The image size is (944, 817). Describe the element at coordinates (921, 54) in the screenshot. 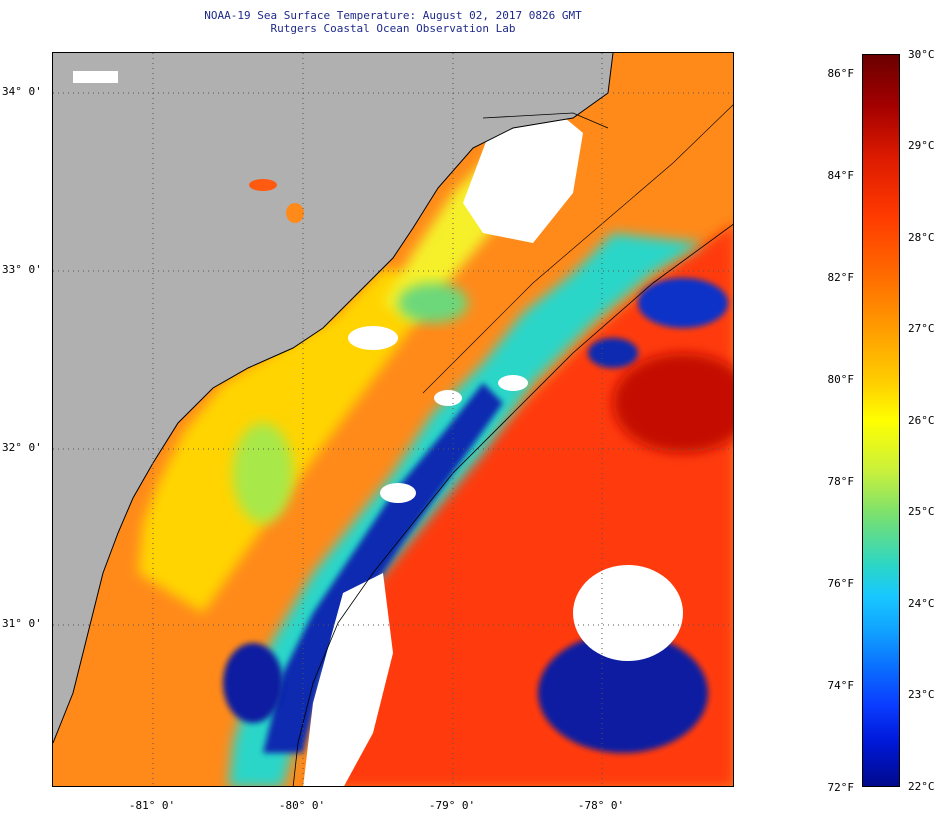

I see `colorbar-c-30: 30°C` at that location.